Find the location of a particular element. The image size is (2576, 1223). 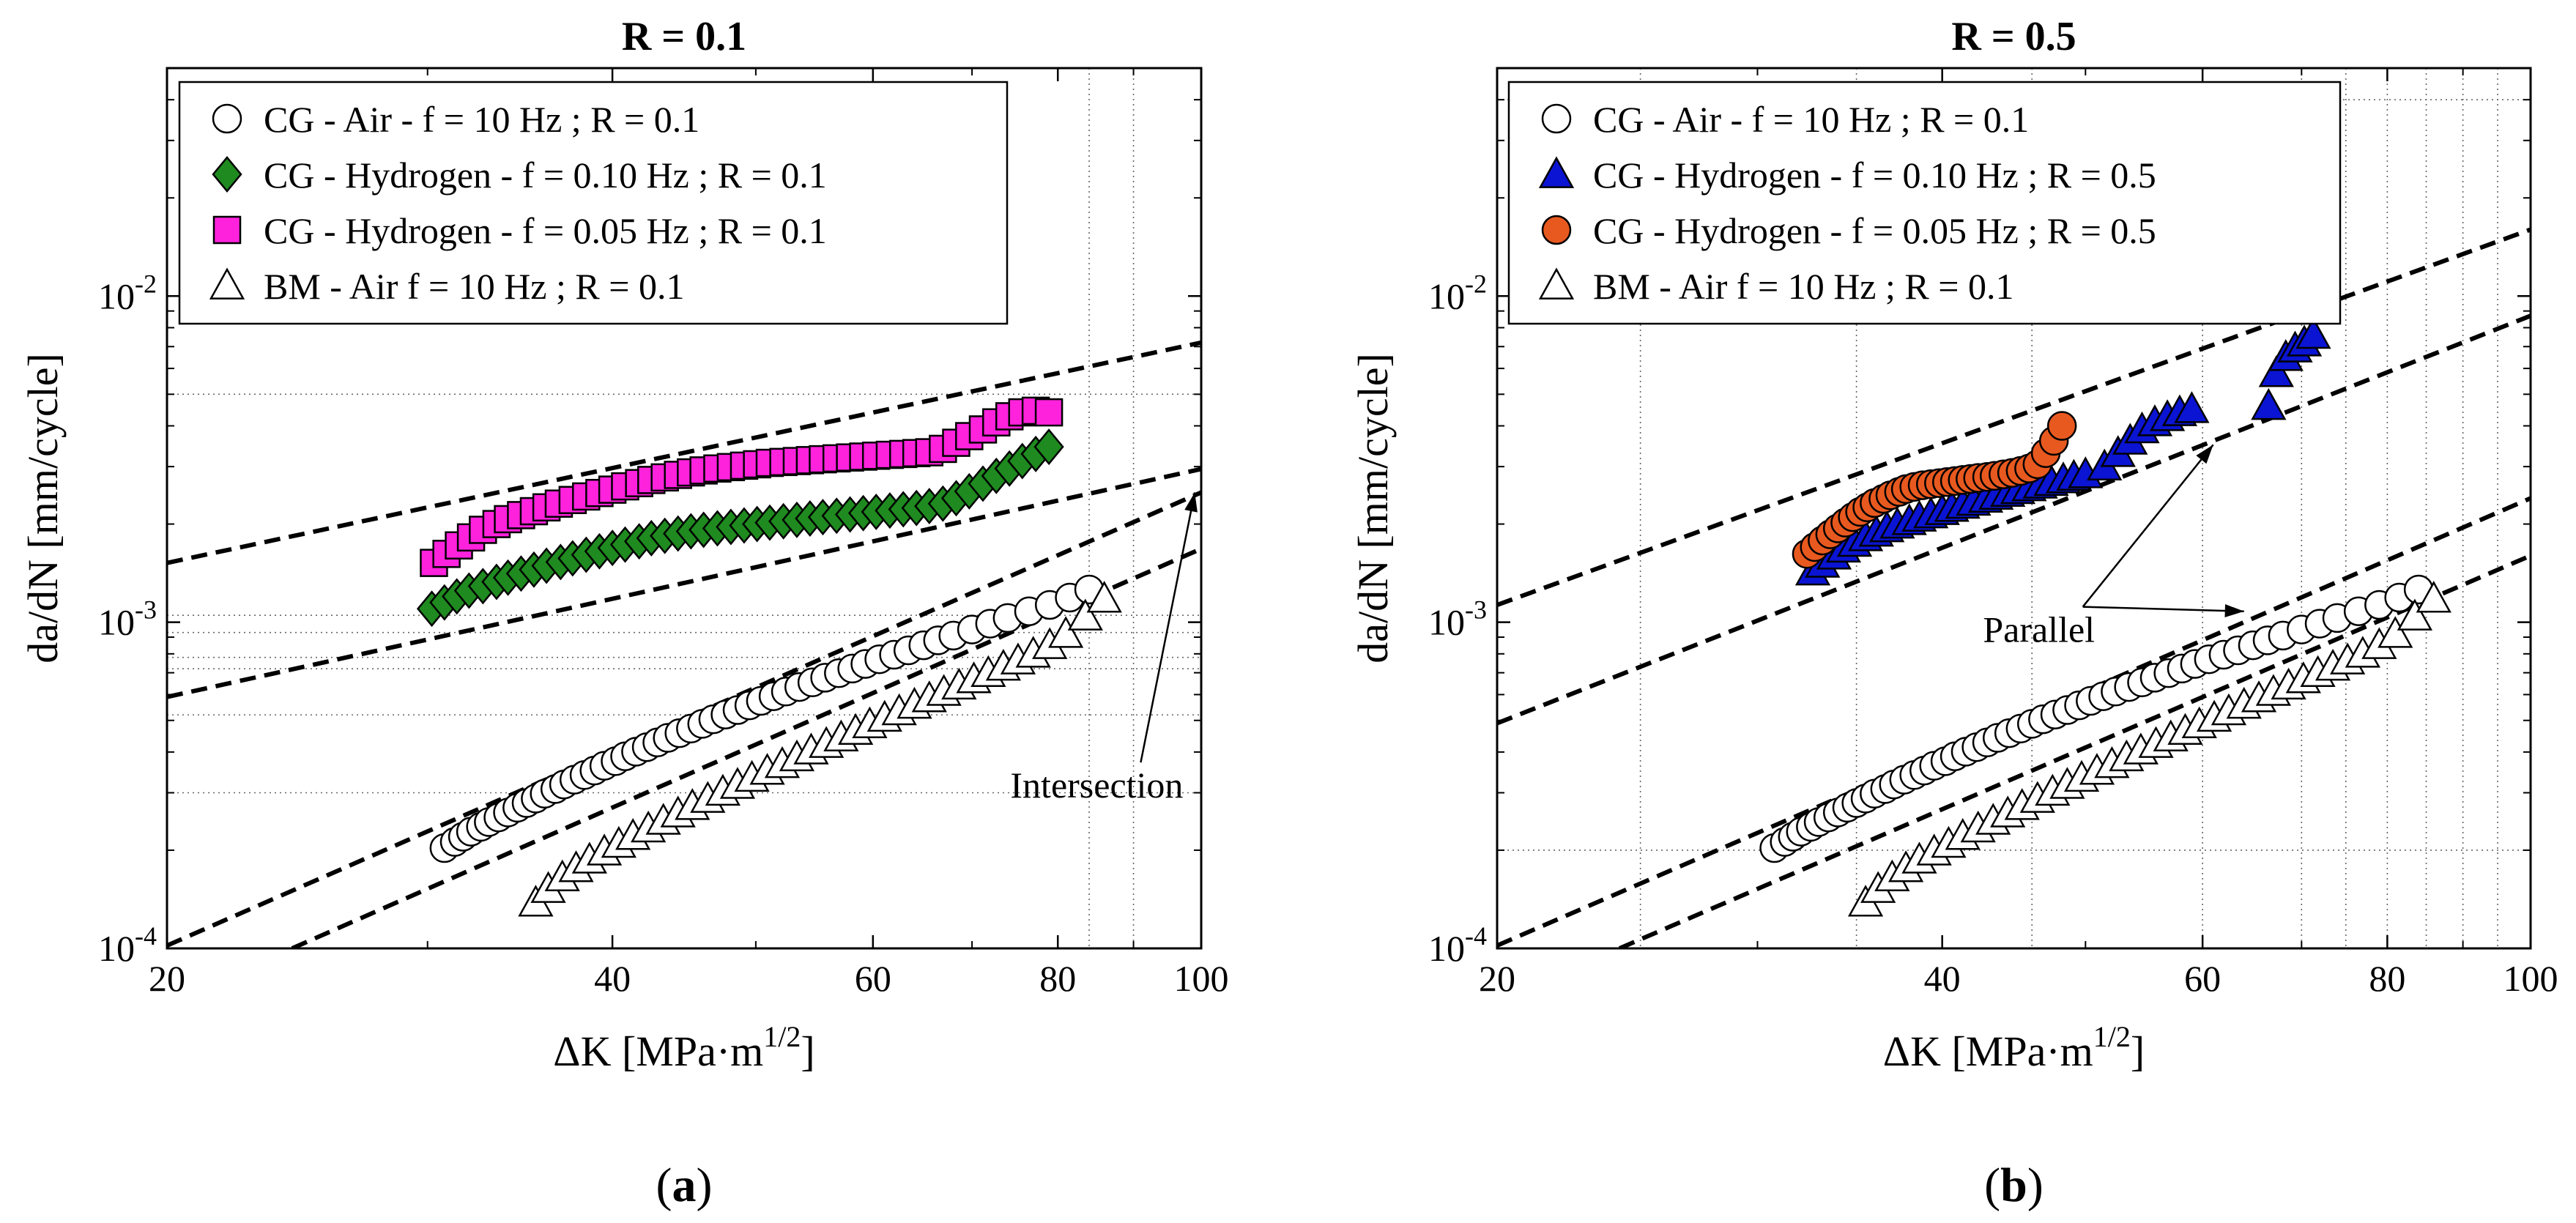

x-tick-label: 20 is located at coordinates (167, 979).